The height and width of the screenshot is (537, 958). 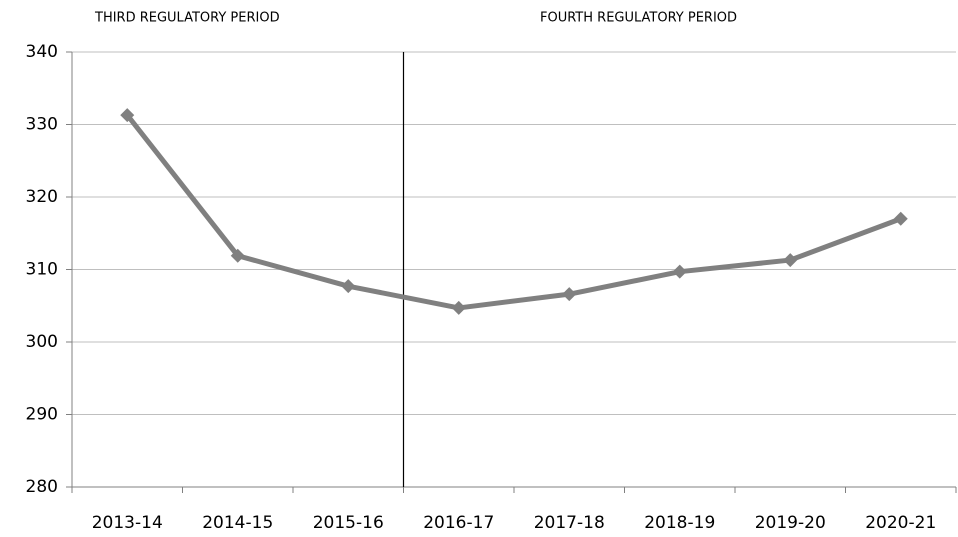 What do you see at coordinates (127, 523) in the screenshot?
I see `x-tick-label: 2013-14` at bounding box center [127, 523].